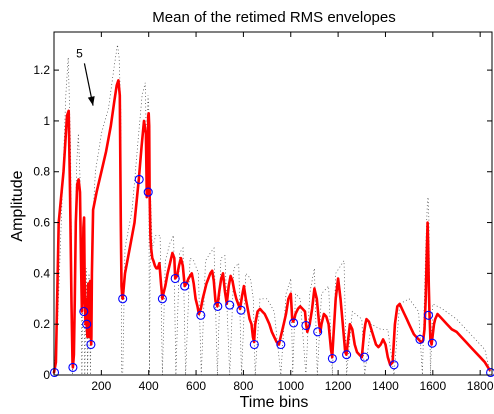 The height and width of the screenshot is (414, 494). Describe the element at coordinates (385, 386) in the screenshot. I see `x-tick-label: 1400` at that location.